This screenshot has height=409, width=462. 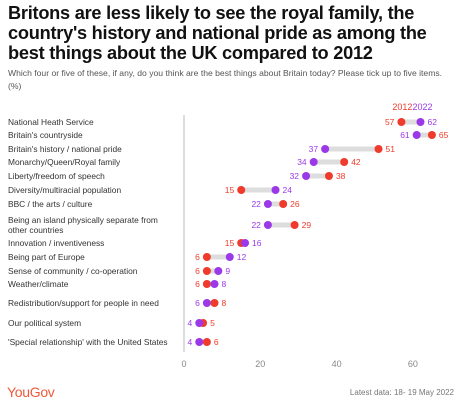 I want to click on value-label-2012: 5, so click(x=212, y=323).